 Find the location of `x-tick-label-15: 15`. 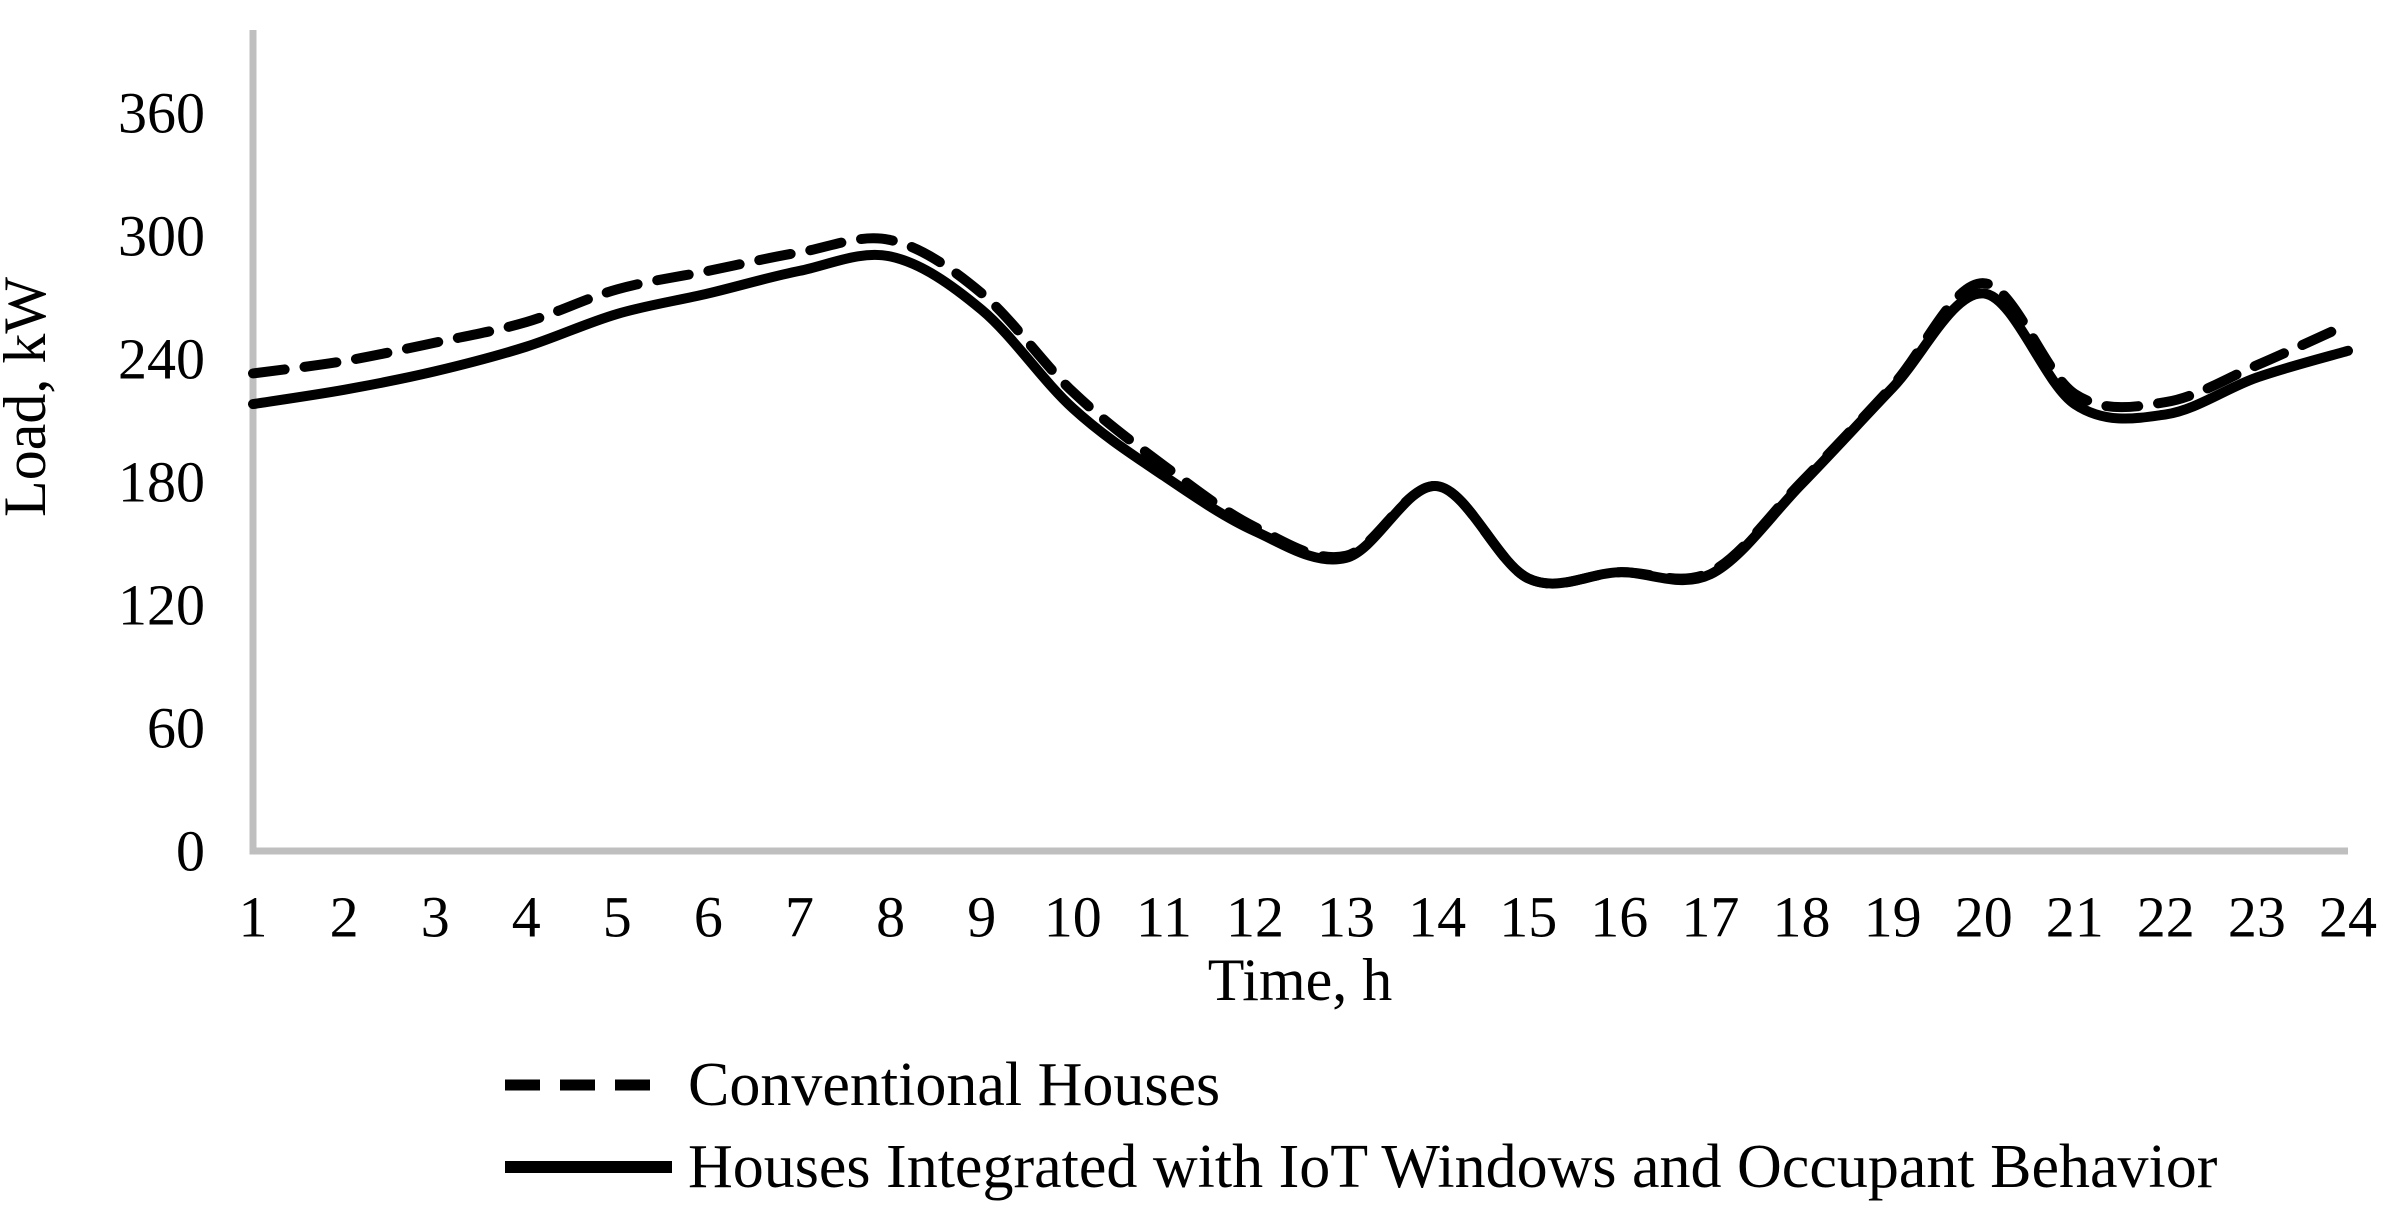

x-tick-label-15: 15 is located at coordinates (1528, 917).